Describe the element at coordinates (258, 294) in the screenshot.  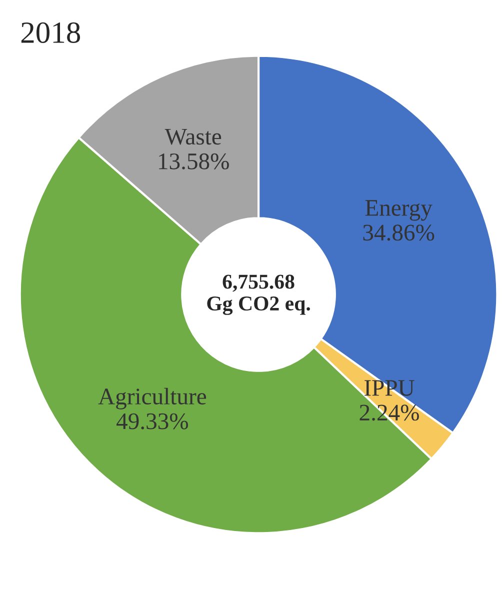
I see `text: 6,755.68 Gg CO2 eq.` at that location.